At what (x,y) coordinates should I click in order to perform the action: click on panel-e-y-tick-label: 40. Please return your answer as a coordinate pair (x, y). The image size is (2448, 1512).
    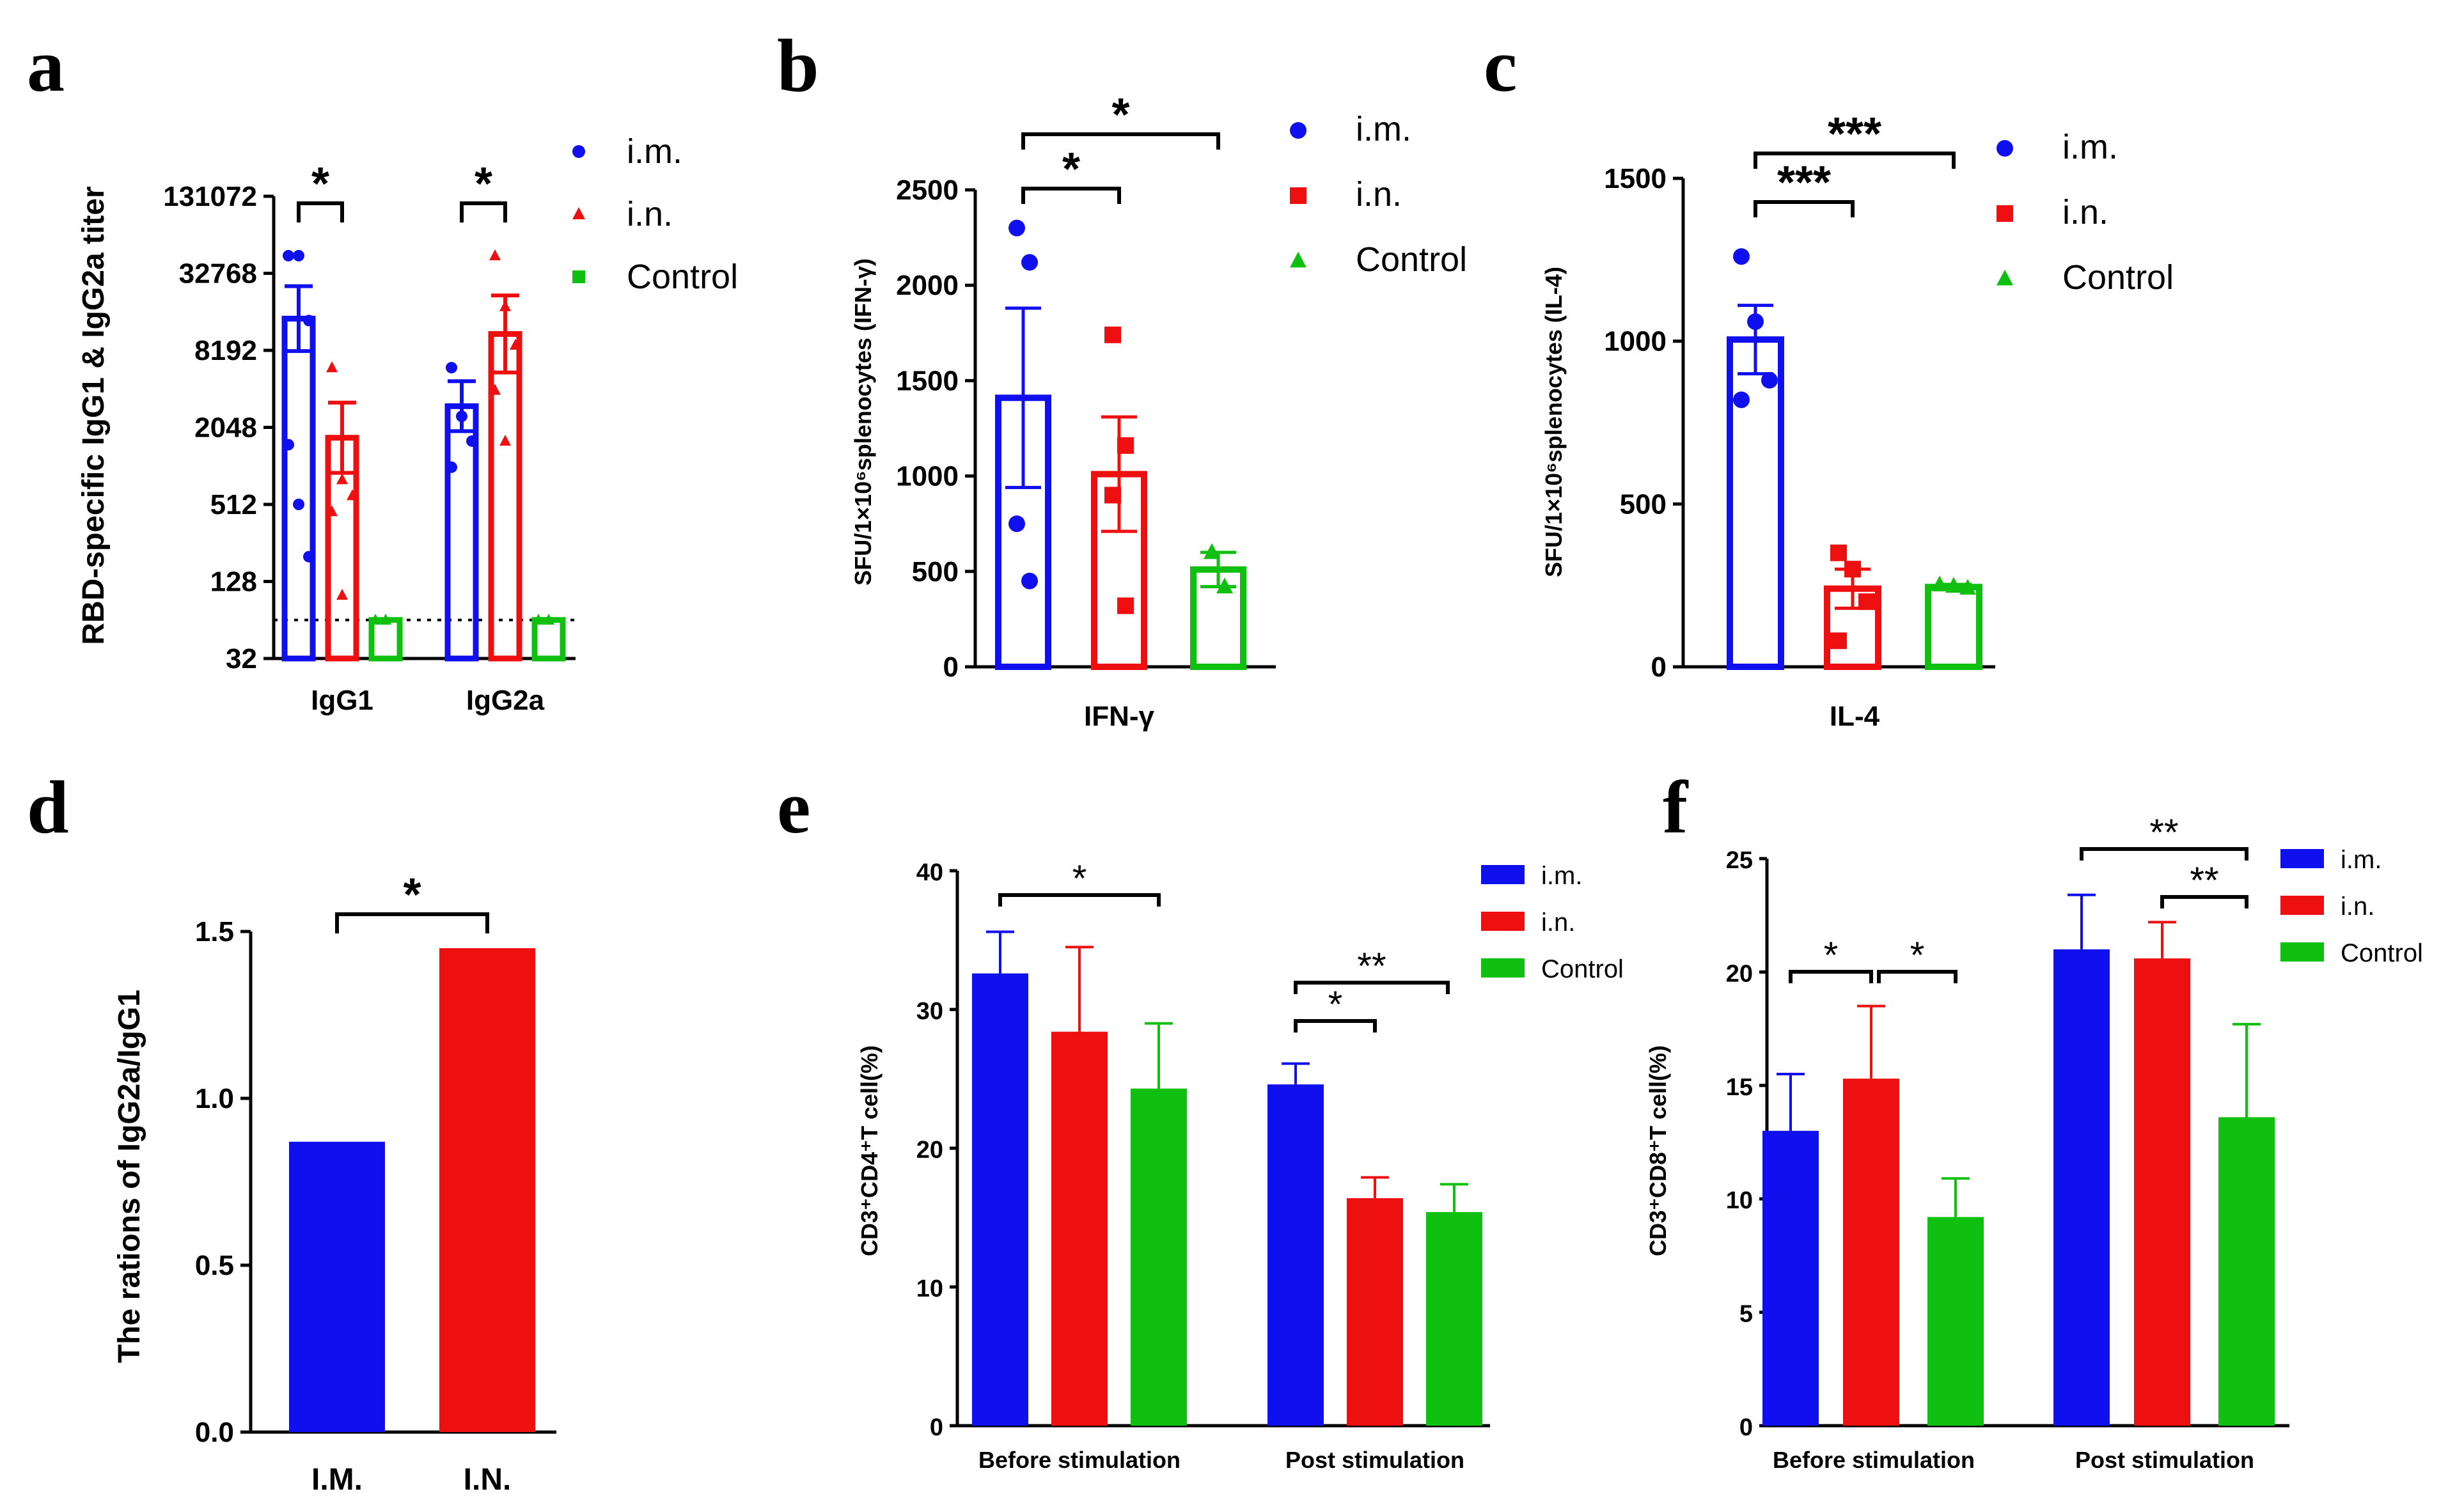
    Looking at the image, I should click on (929, 872).